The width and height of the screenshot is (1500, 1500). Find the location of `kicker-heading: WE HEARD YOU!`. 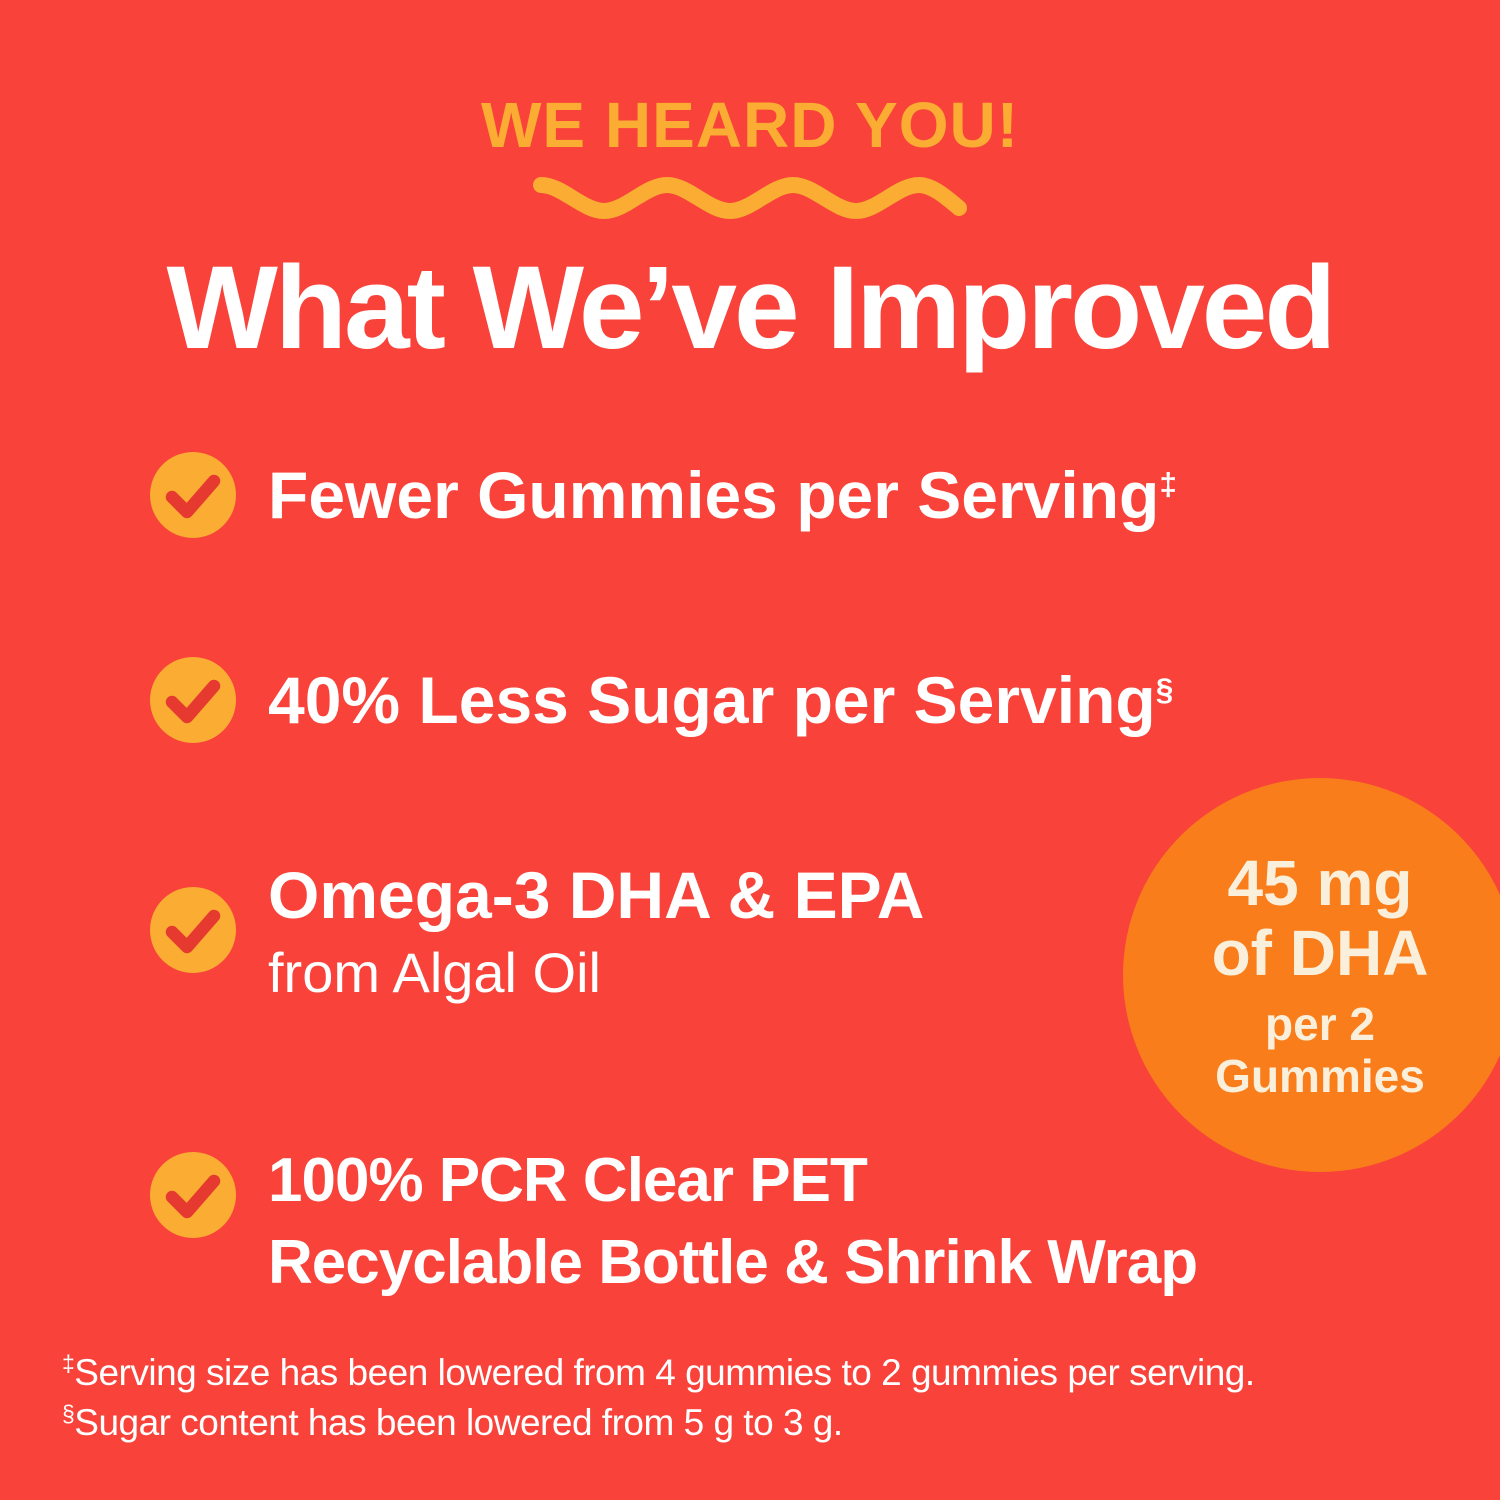

kicker-heading: WE HEARD YOU! is located at coordinates (750, 125).